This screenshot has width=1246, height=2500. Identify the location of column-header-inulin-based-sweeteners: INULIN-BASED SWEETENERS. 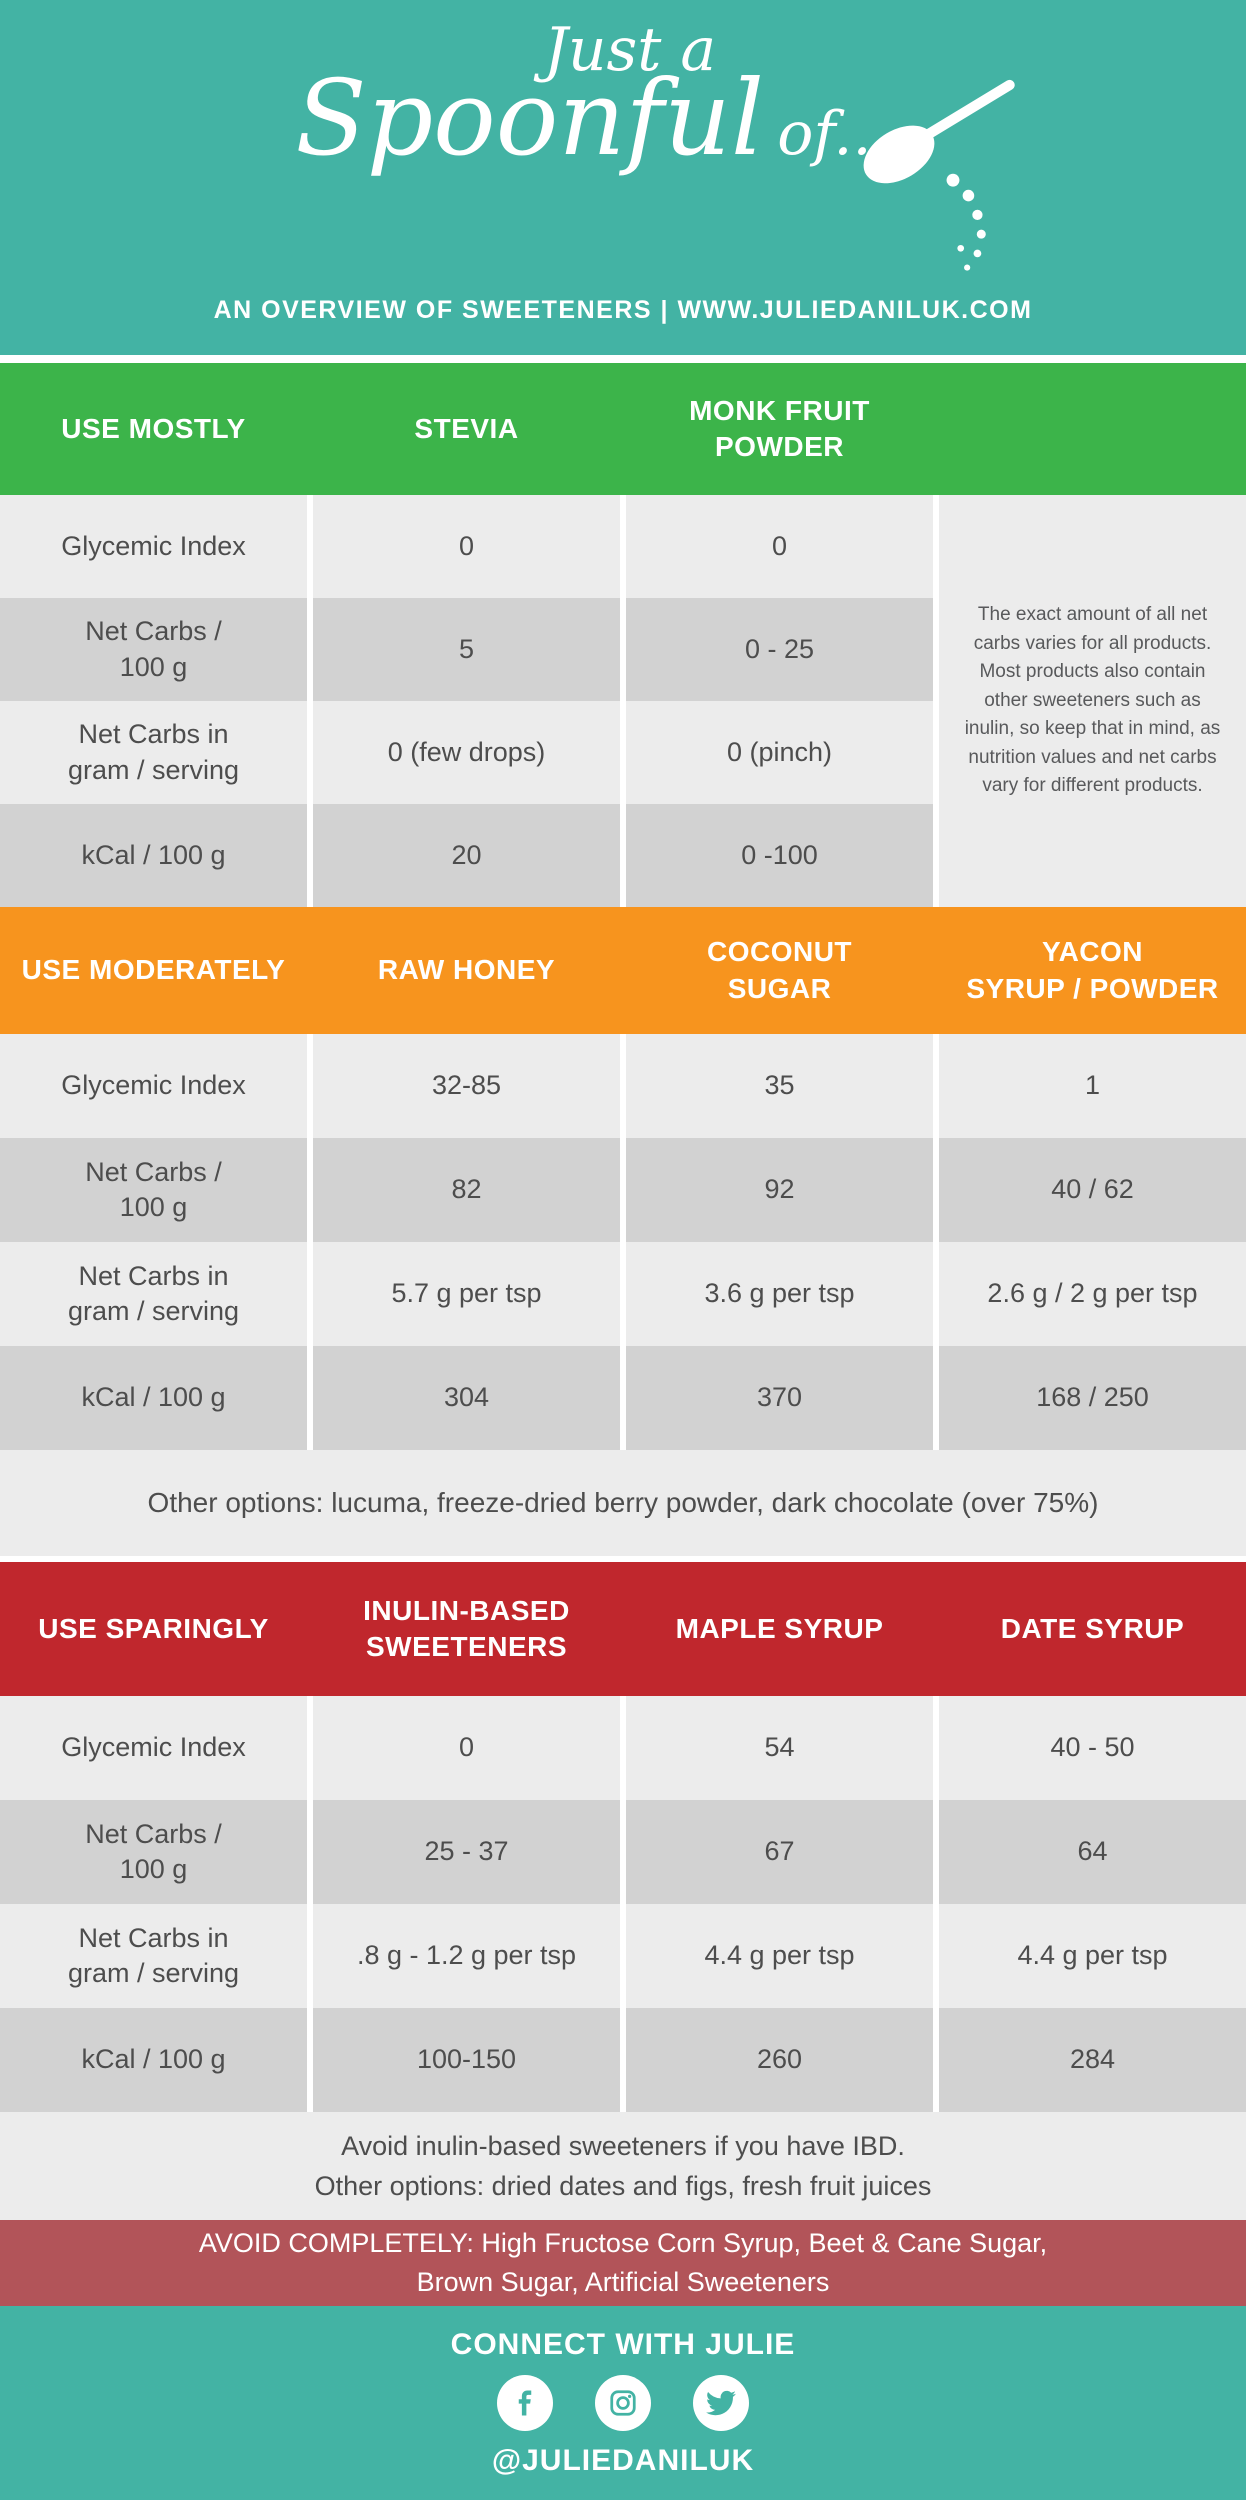
(466, 1628).